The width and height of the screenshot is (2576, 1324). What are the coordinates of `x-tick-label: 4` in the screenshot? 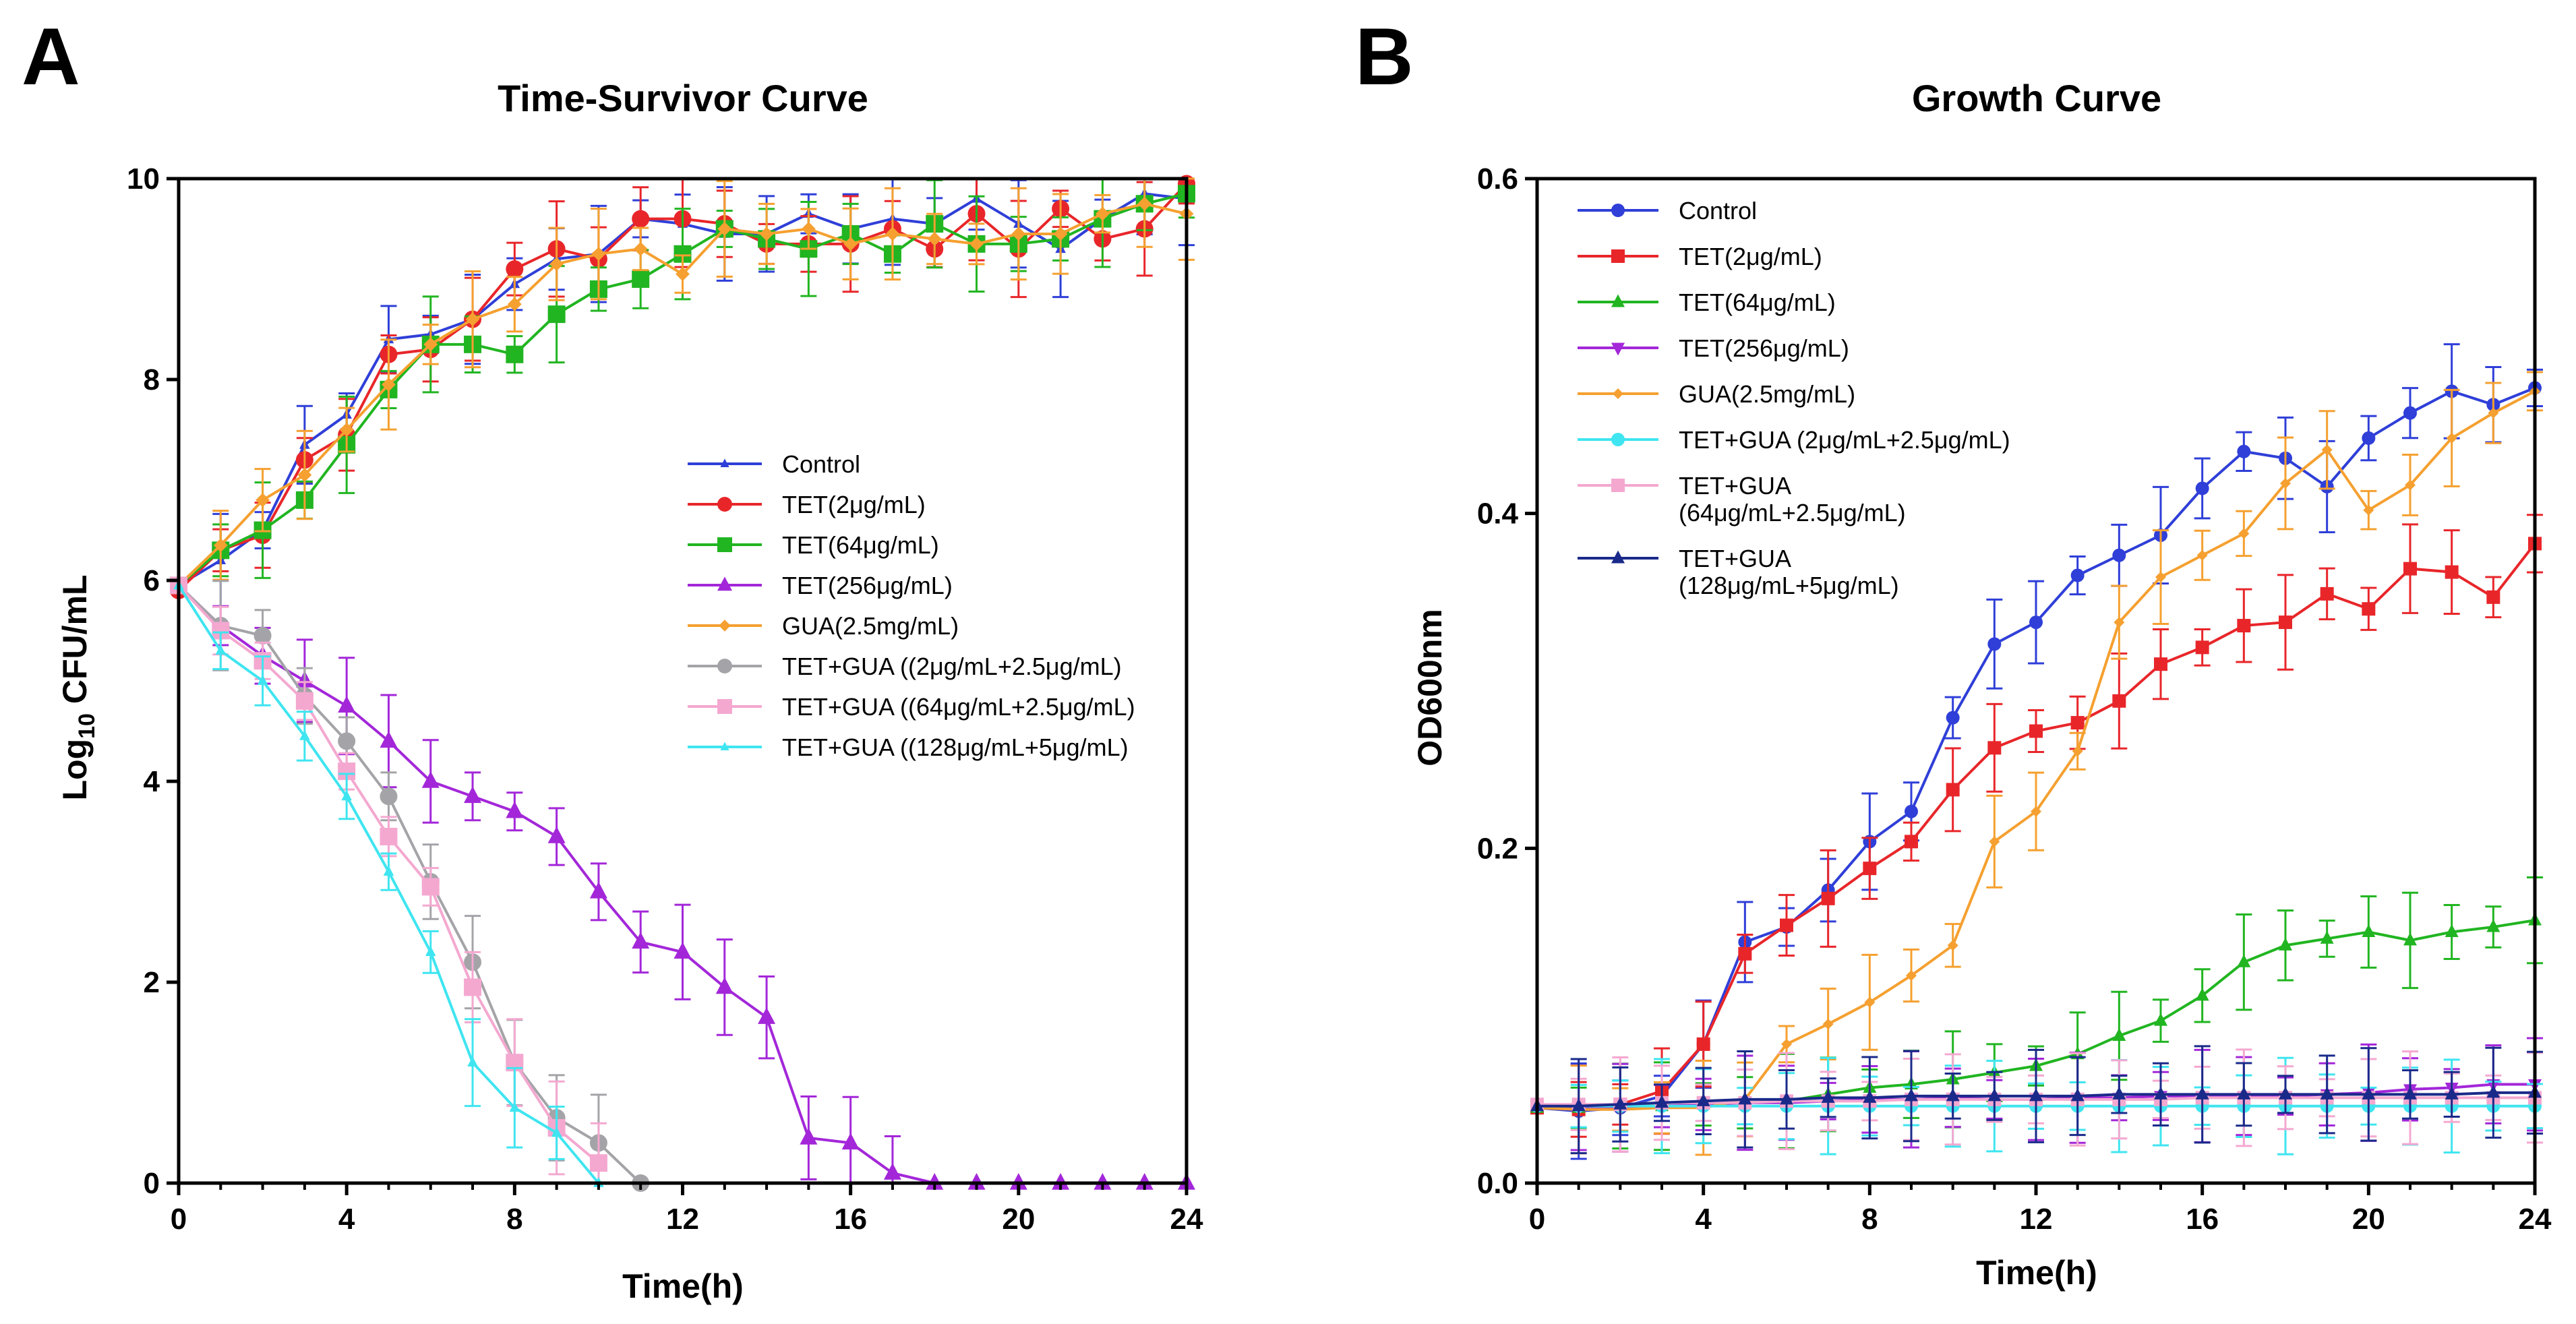 It's located at (1703, 1219).